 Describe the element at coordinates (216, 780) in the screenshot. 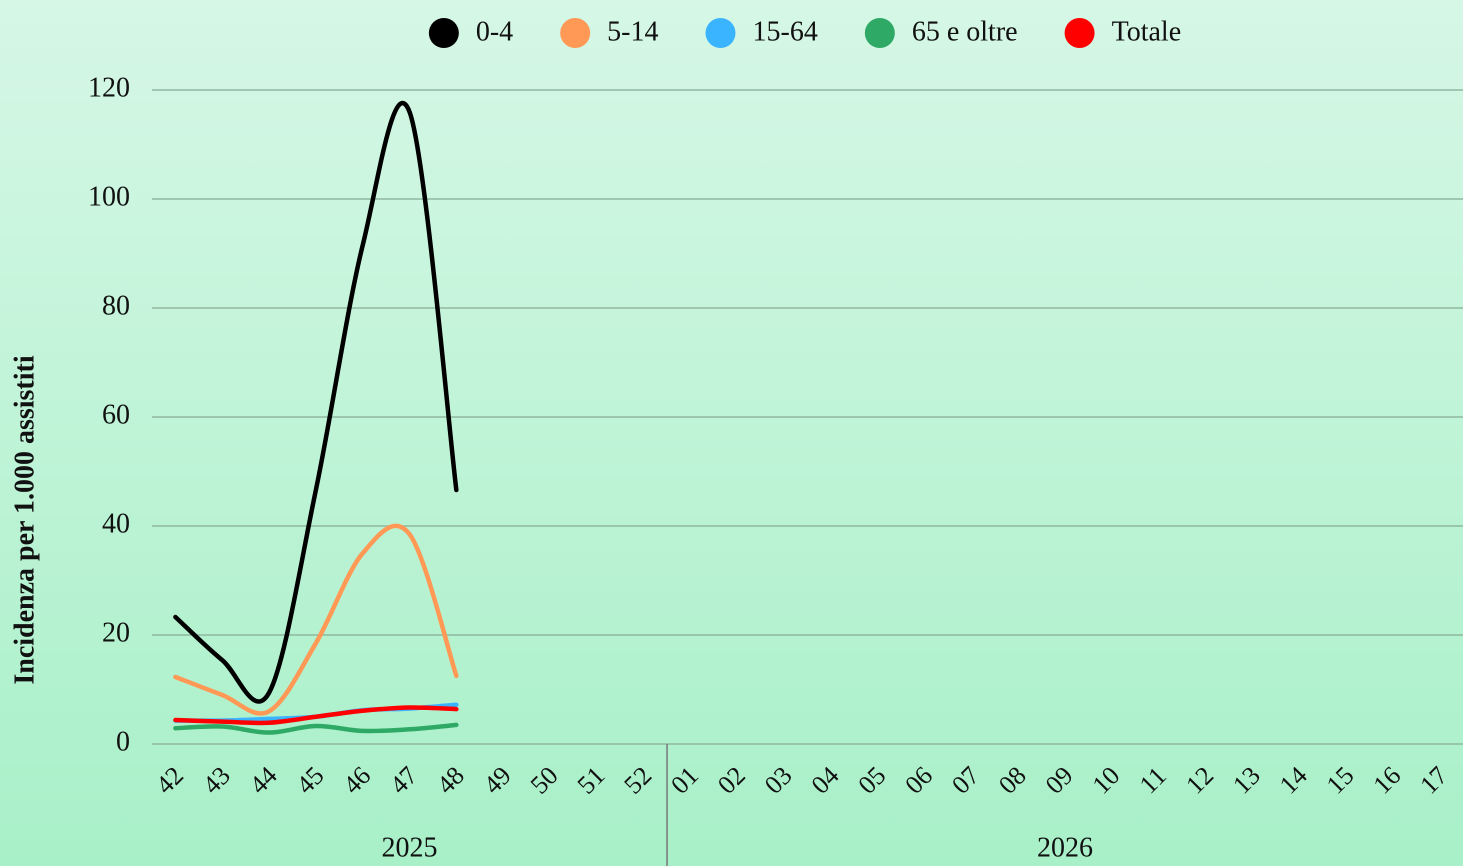

I see `x-tick-label: 43` at that location.